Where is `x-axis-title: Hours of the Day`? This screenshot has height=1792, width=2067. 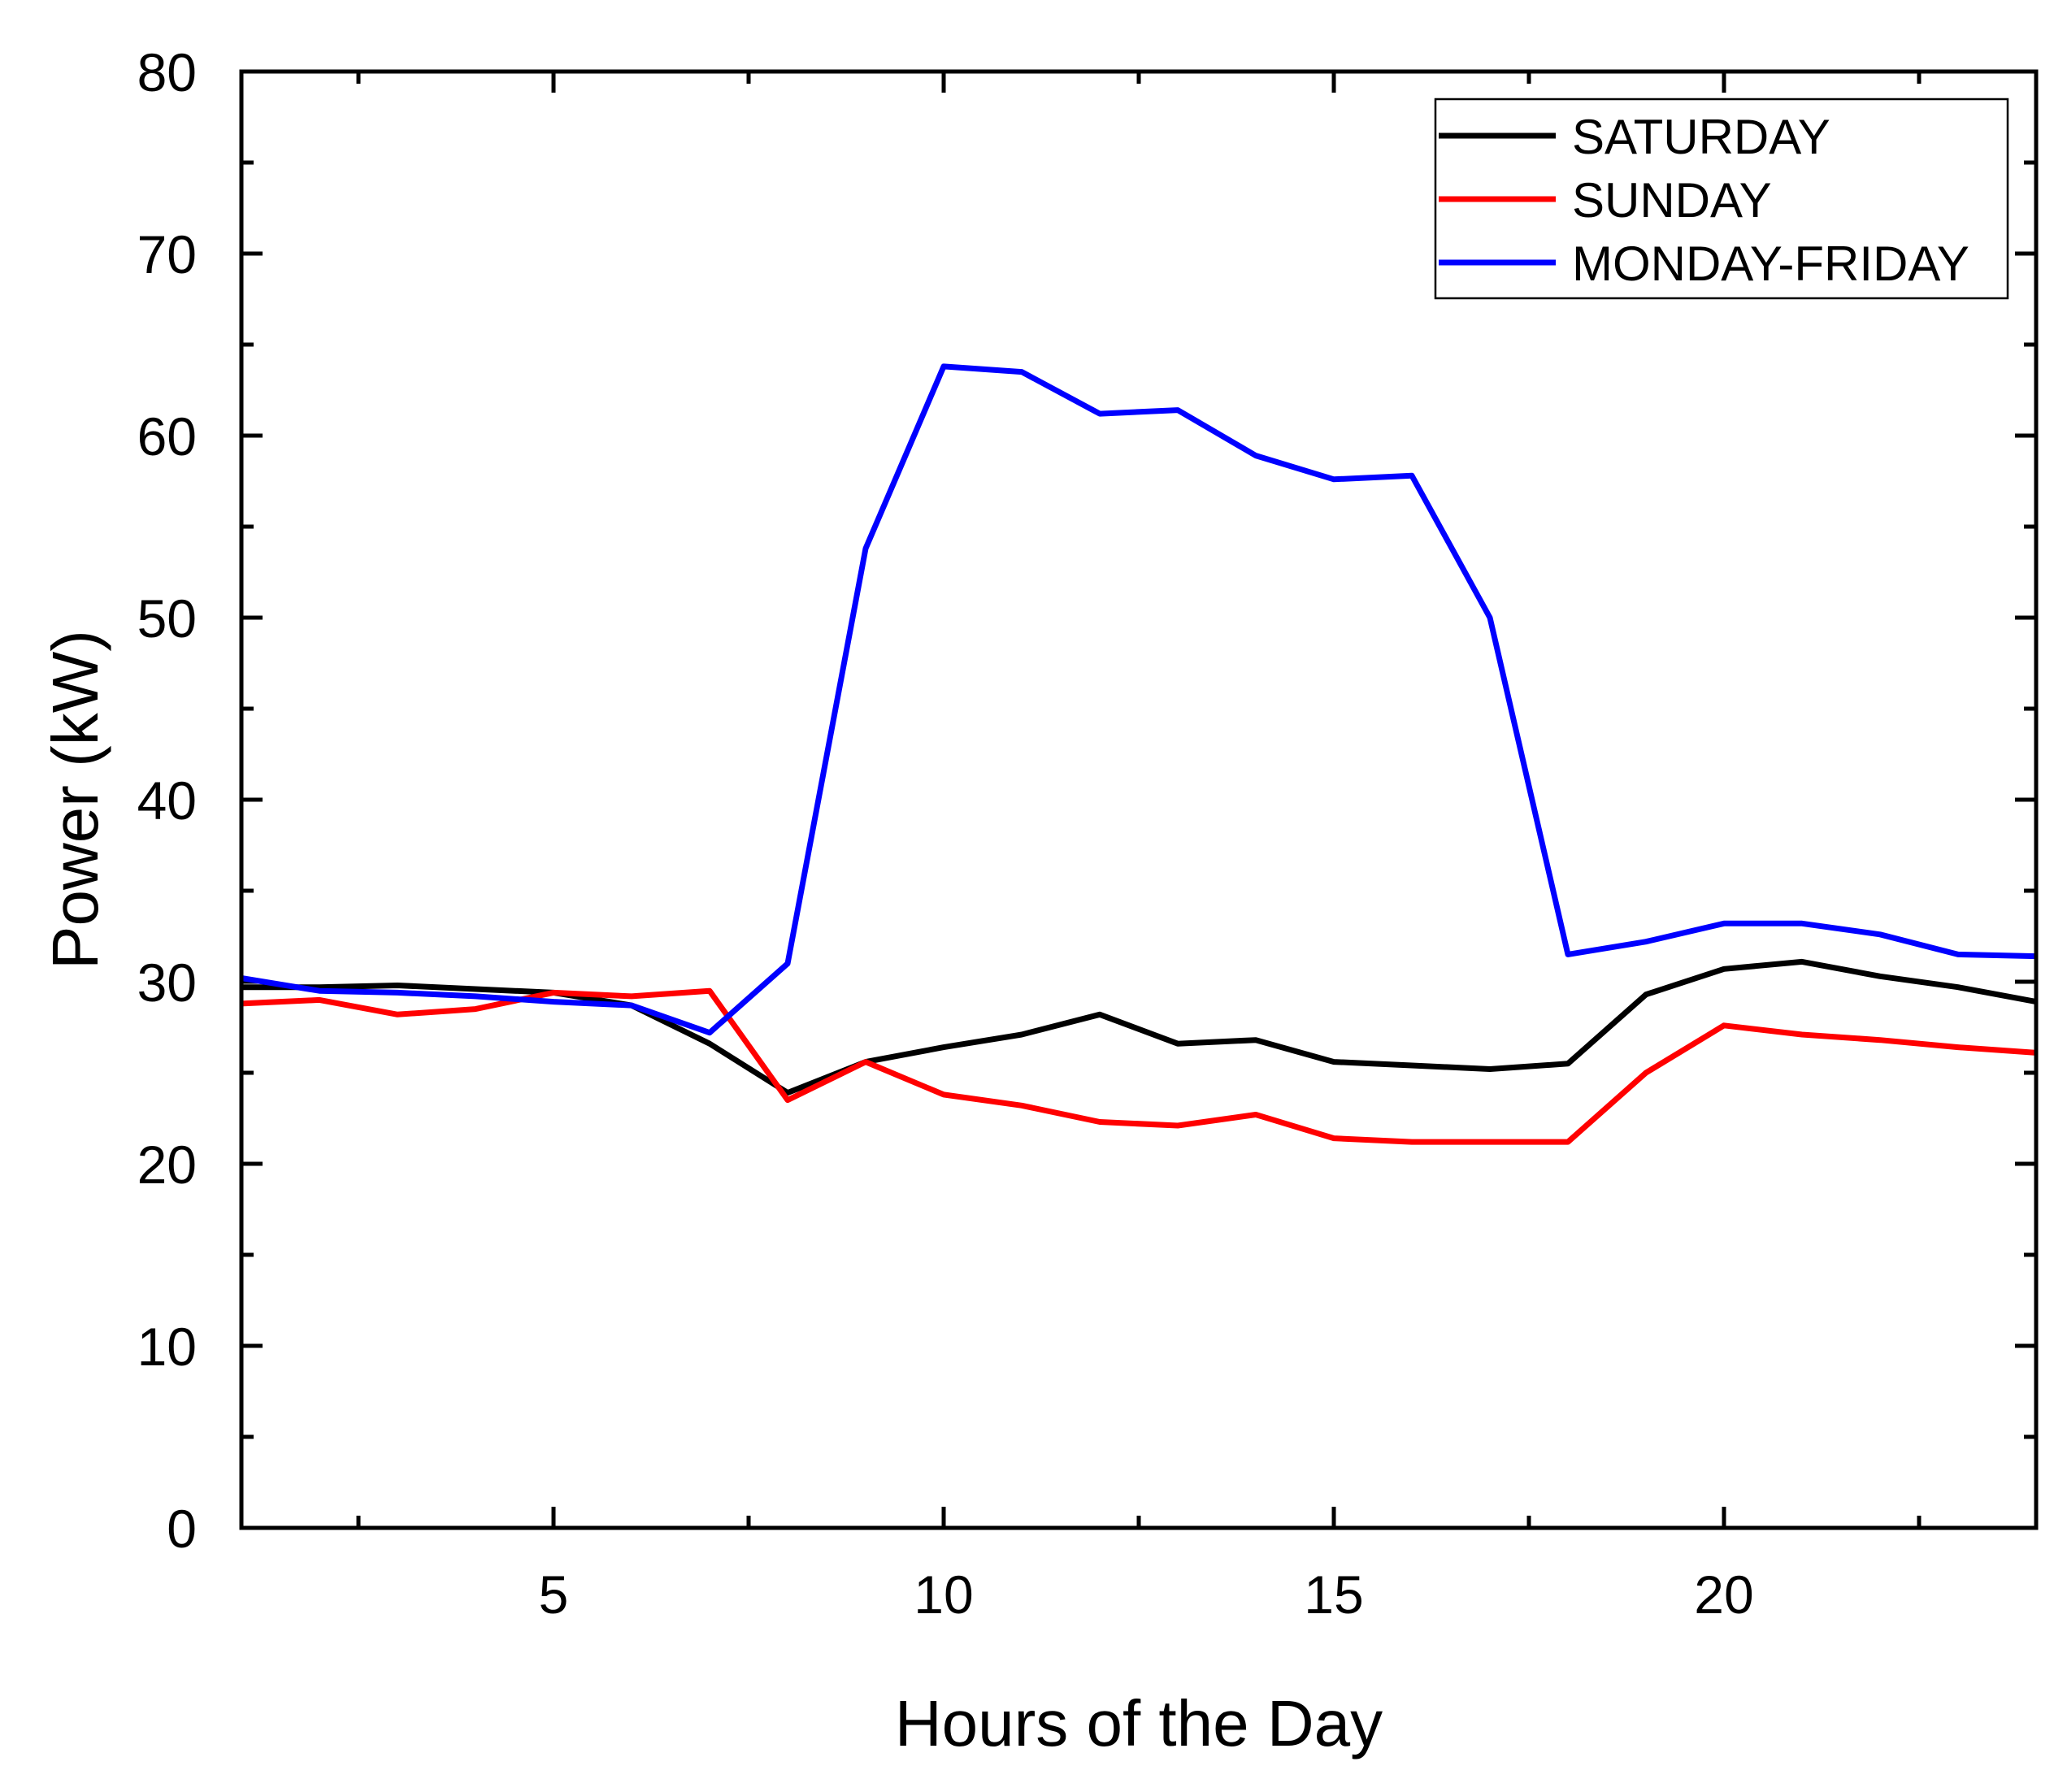
x-axis-title: Hours of the Day is located at coordinates (1139, 1723).